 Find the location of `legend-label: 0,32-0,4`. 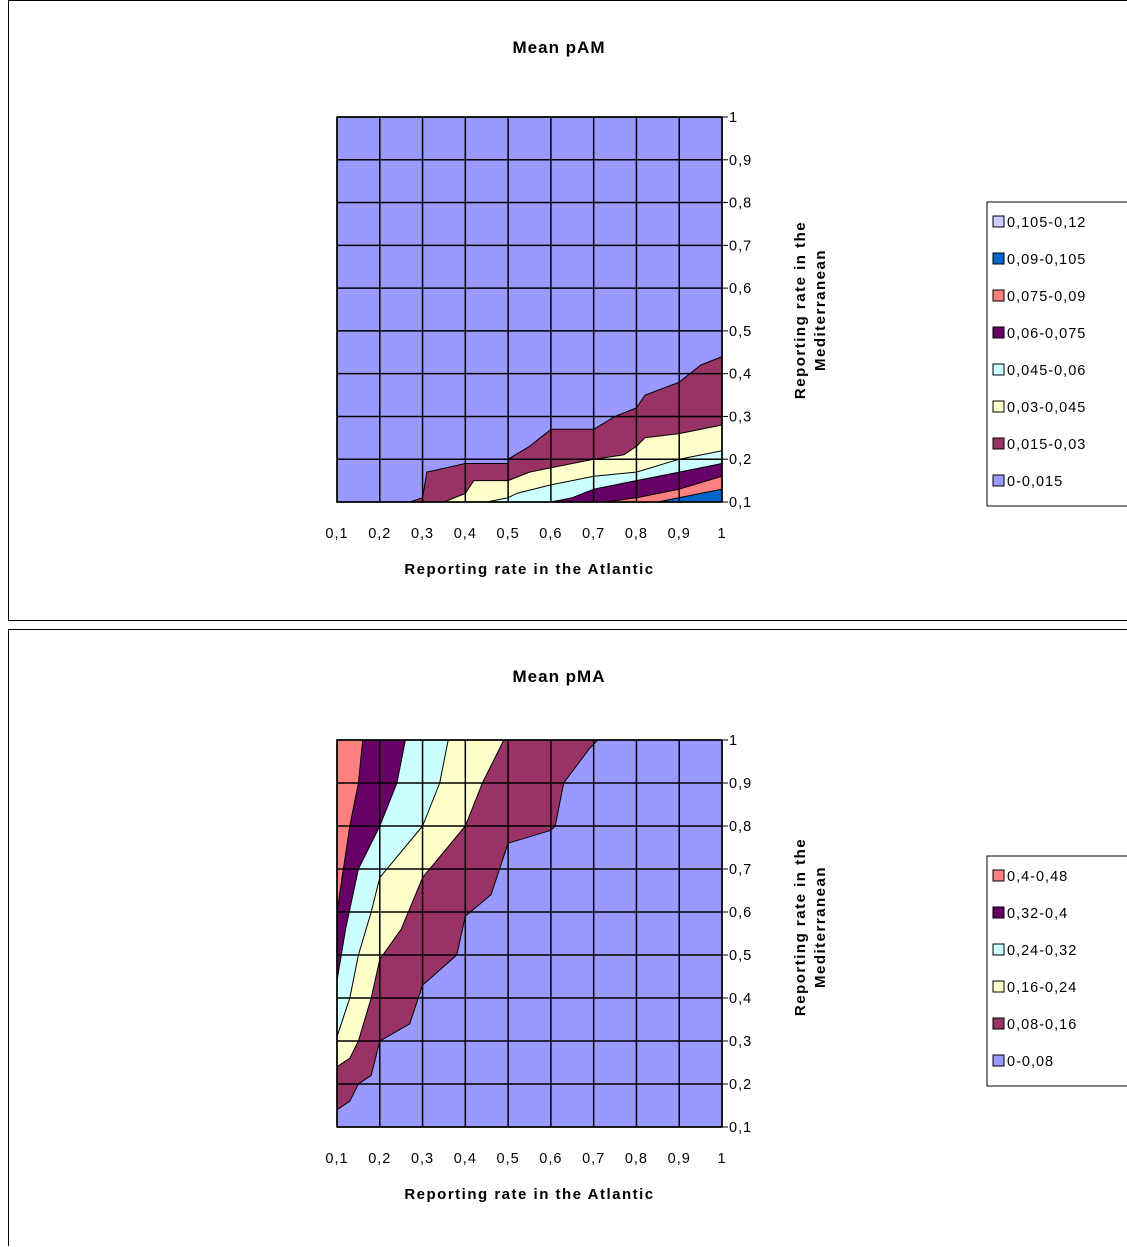

legend-label: 0,32-0,4 is located at coordinates (1037, 914).